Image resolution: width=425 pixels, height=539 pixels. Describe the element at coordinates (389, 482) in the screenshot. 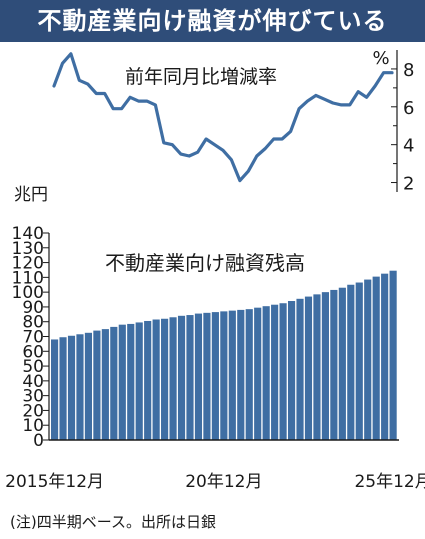

I see `bar-x-tick-label: 25年12月` at that location.